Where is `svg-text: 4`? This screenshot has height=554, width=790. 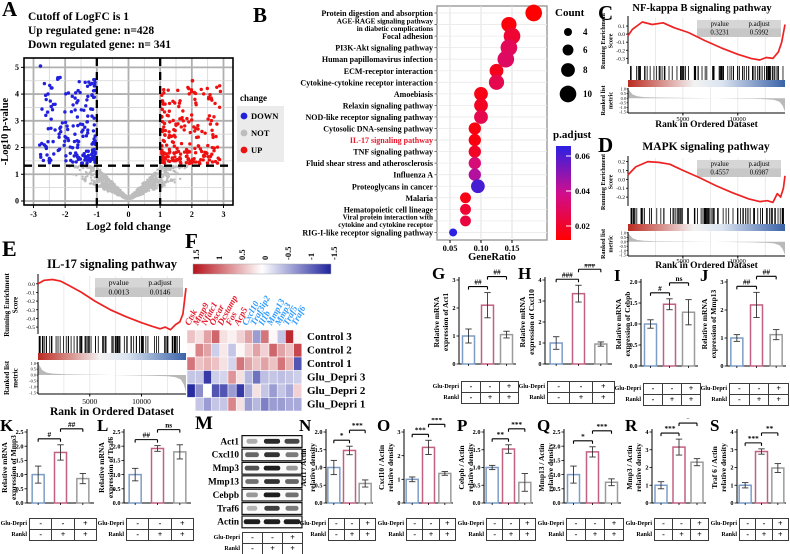
svg-text: 4 is located at coordinates (17, 94).